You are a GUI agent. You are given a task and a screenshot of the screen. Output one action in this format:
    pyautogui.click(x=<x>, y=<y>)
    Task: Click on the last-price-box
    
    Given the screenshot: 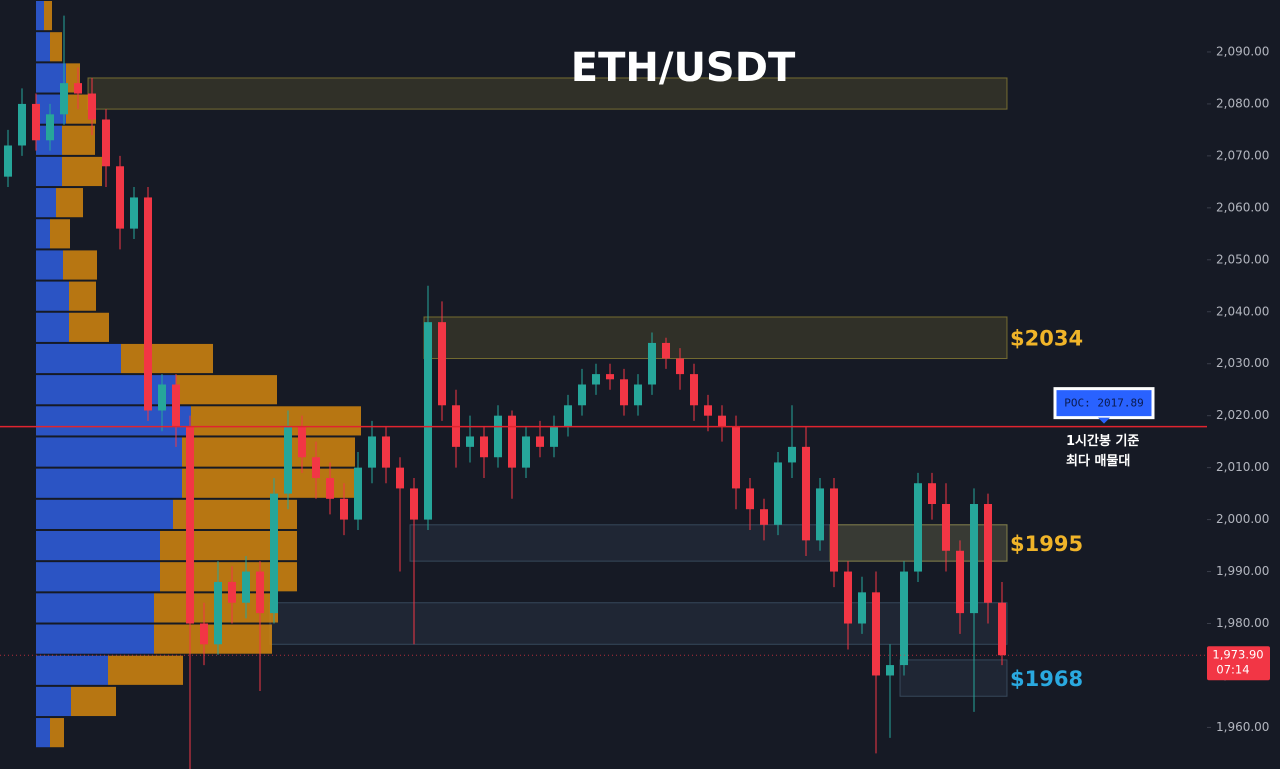 What is the action you would take?
    pyautogui.click(x=1238, y=663)
    